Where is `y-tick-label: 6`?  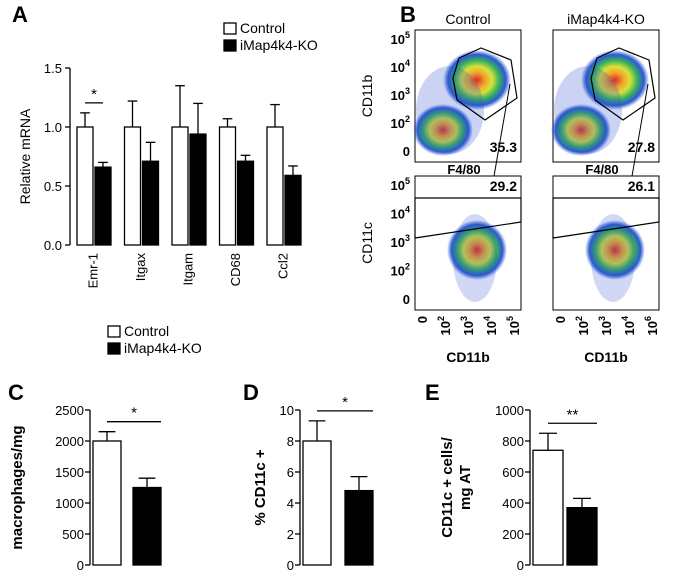
y-tick-label: 6 is located at coordinates (290, 472).